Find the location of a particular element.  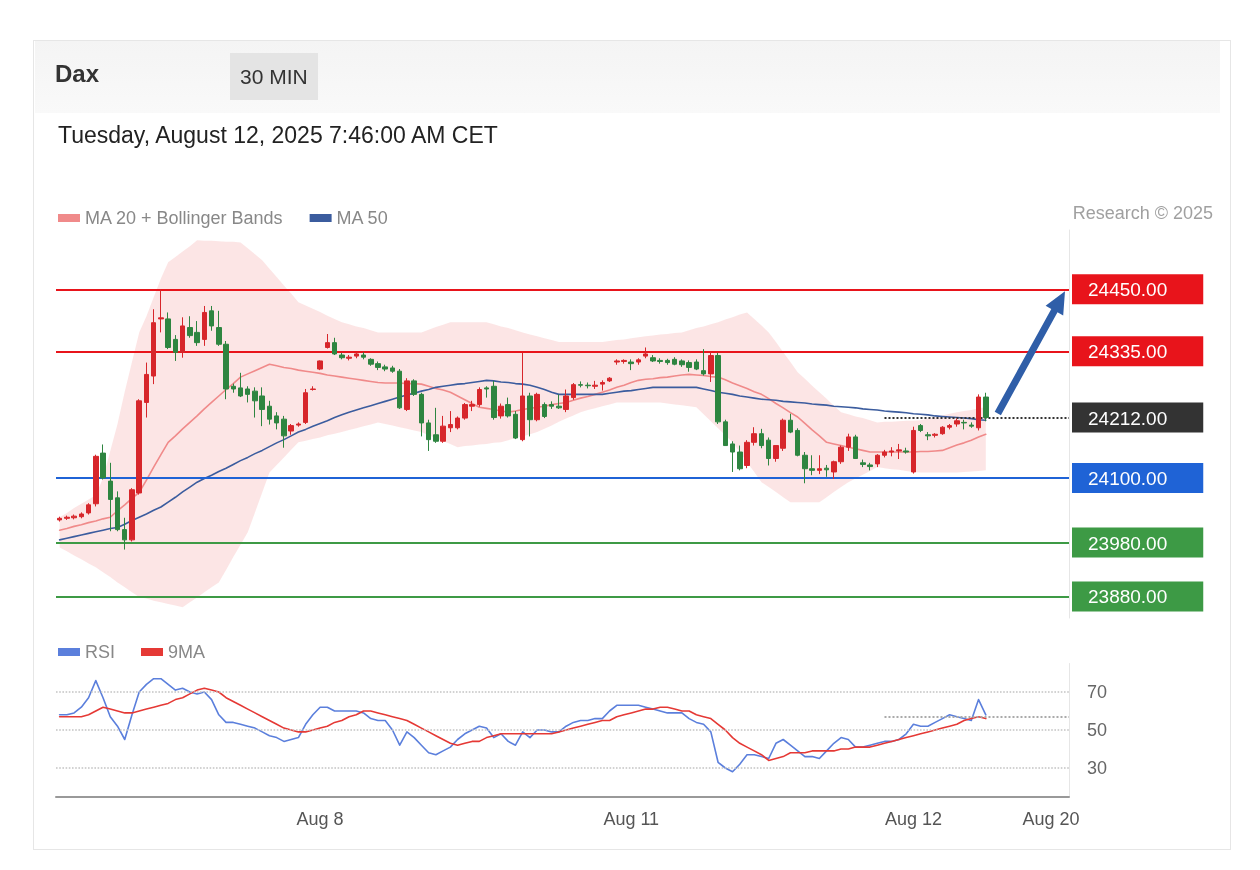

text: 30 MIN is located at coordinates (274, 76).